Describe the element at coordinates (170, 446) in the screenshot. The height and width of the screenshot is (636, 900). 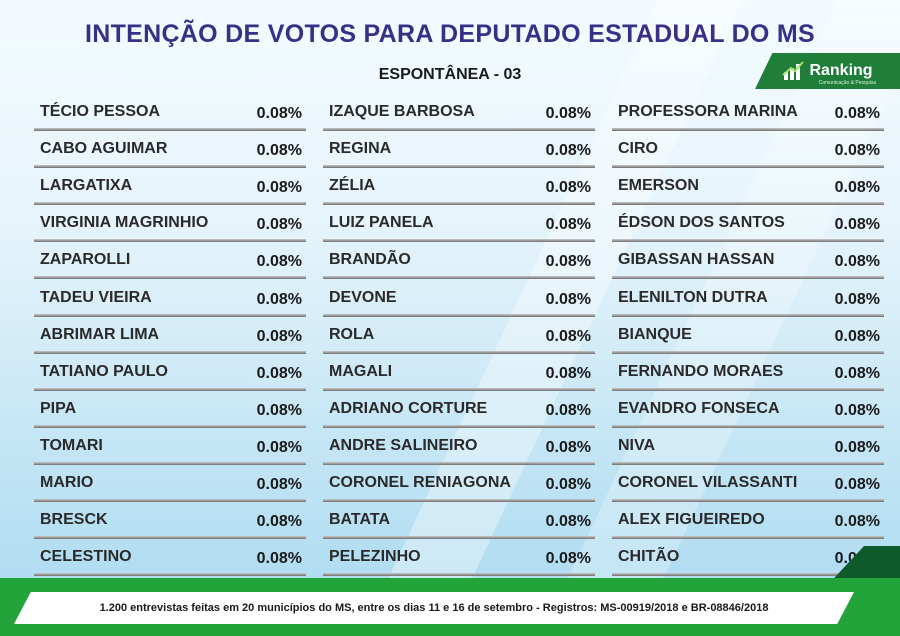
I see `candidate-row: TOMARI 0.08%` at that location.